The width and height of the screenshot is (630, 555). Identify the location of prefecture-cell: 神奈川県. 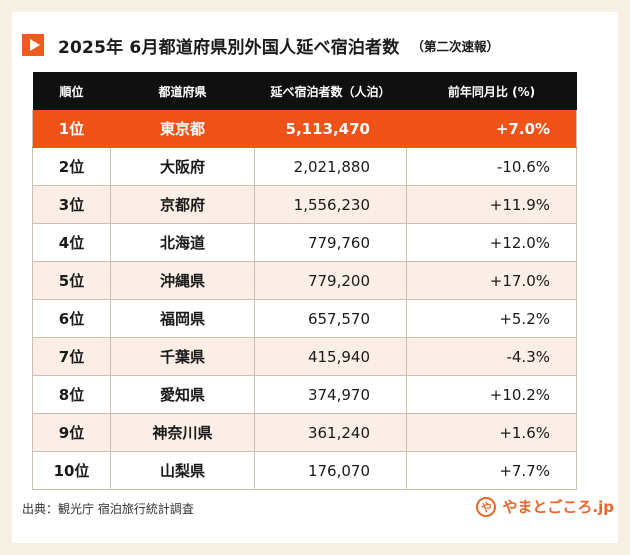
(182, 432).